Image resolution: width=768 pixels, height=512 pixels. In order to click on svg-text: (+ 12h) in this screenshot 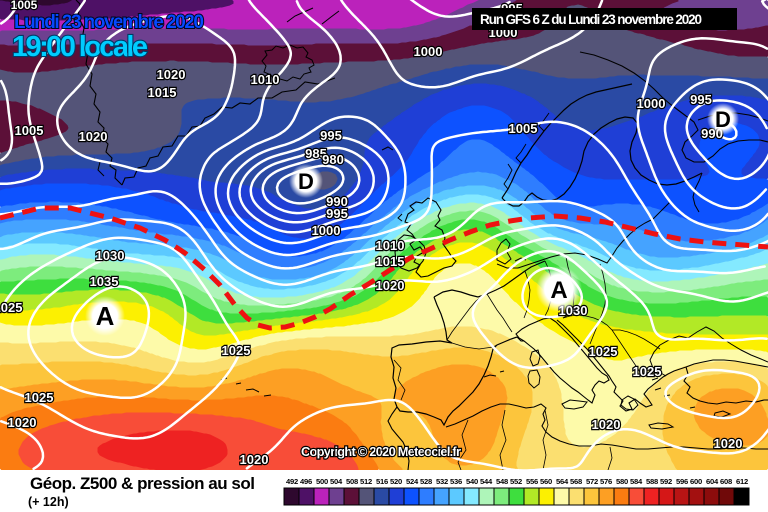, I will do `click(48, 502)`.